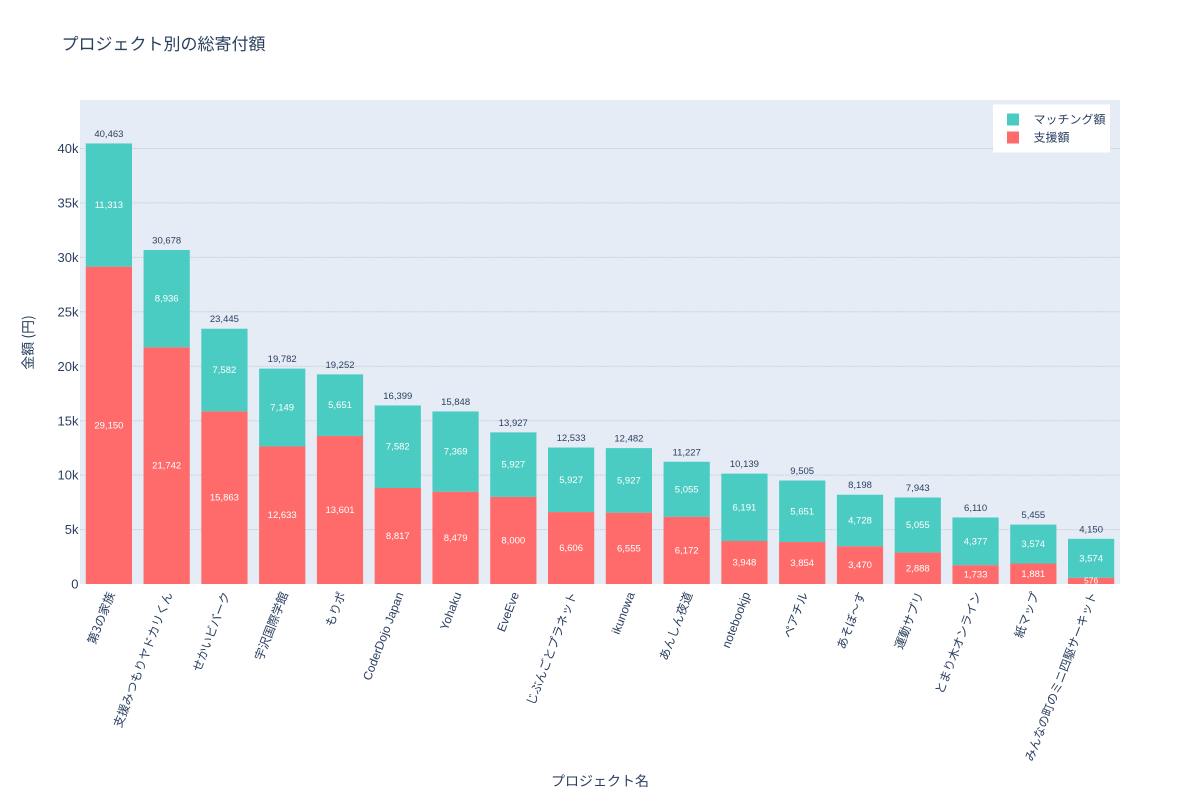  I want to click on svg-text: 15,848, so click(455, 402).